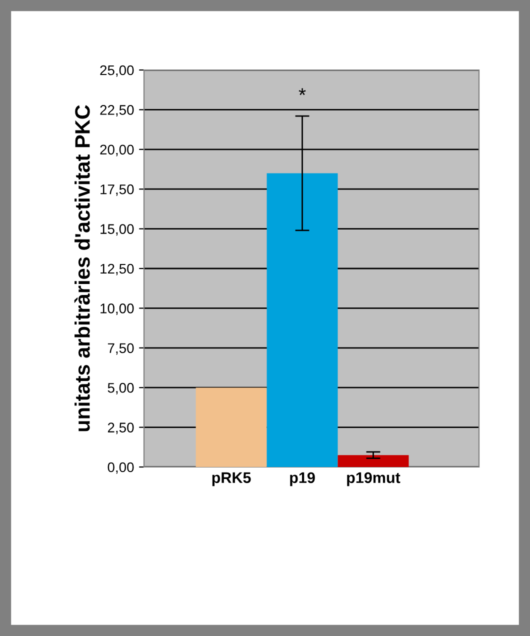 The height and width of the screenshot is (636, 530). Describe the element at coordinates (117, 71) in the screenshot. I see `y-tick-label: 25,00` at that location.